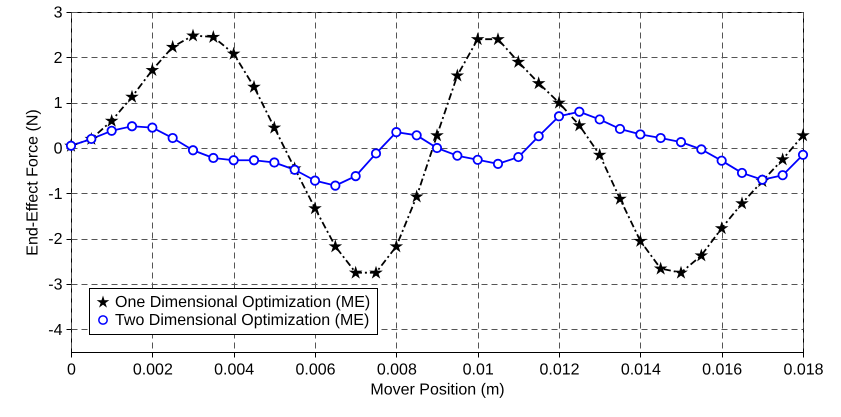  Describe the element at coordinates (55, 194) in the screenshot. I see `y-tick-label: -1` at that location.